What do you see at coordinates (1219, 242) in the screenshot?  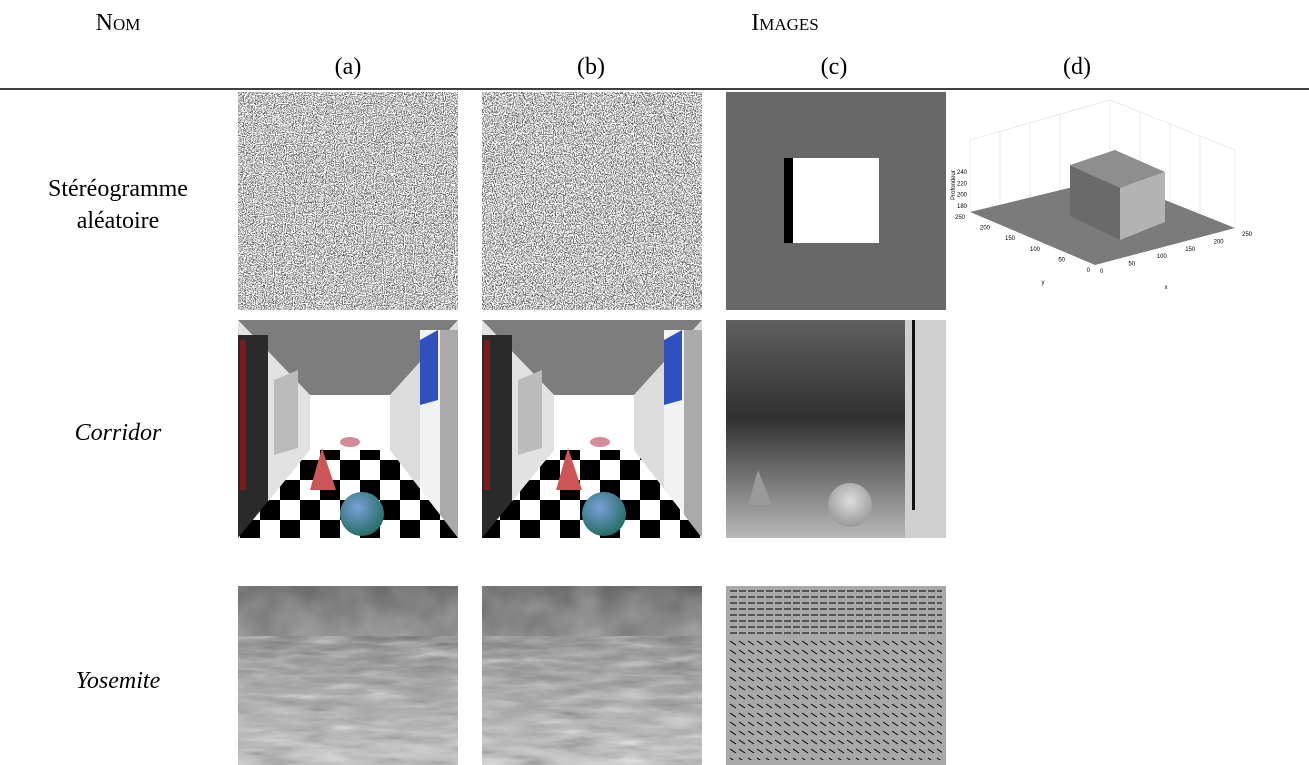 I see `x-tick-label: 200` at bounding box center [1219, 242].